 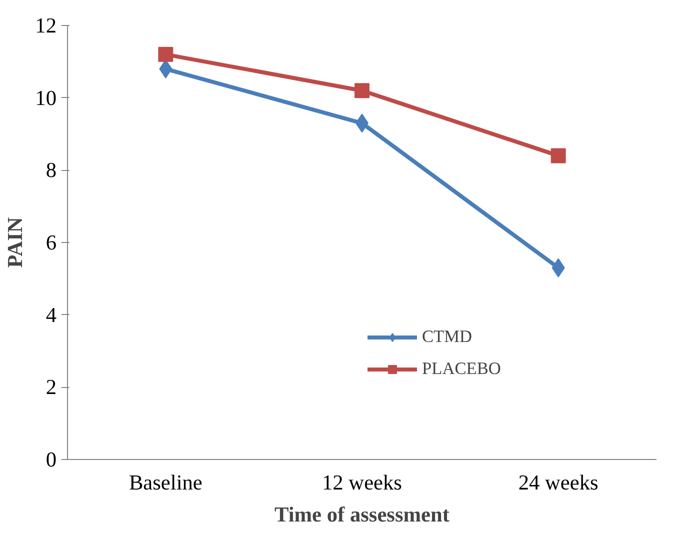 What do you see at coordinates (51, 170) in the screenshot?
I see `y-tick-label: 8` at bounding box center [51, 170].